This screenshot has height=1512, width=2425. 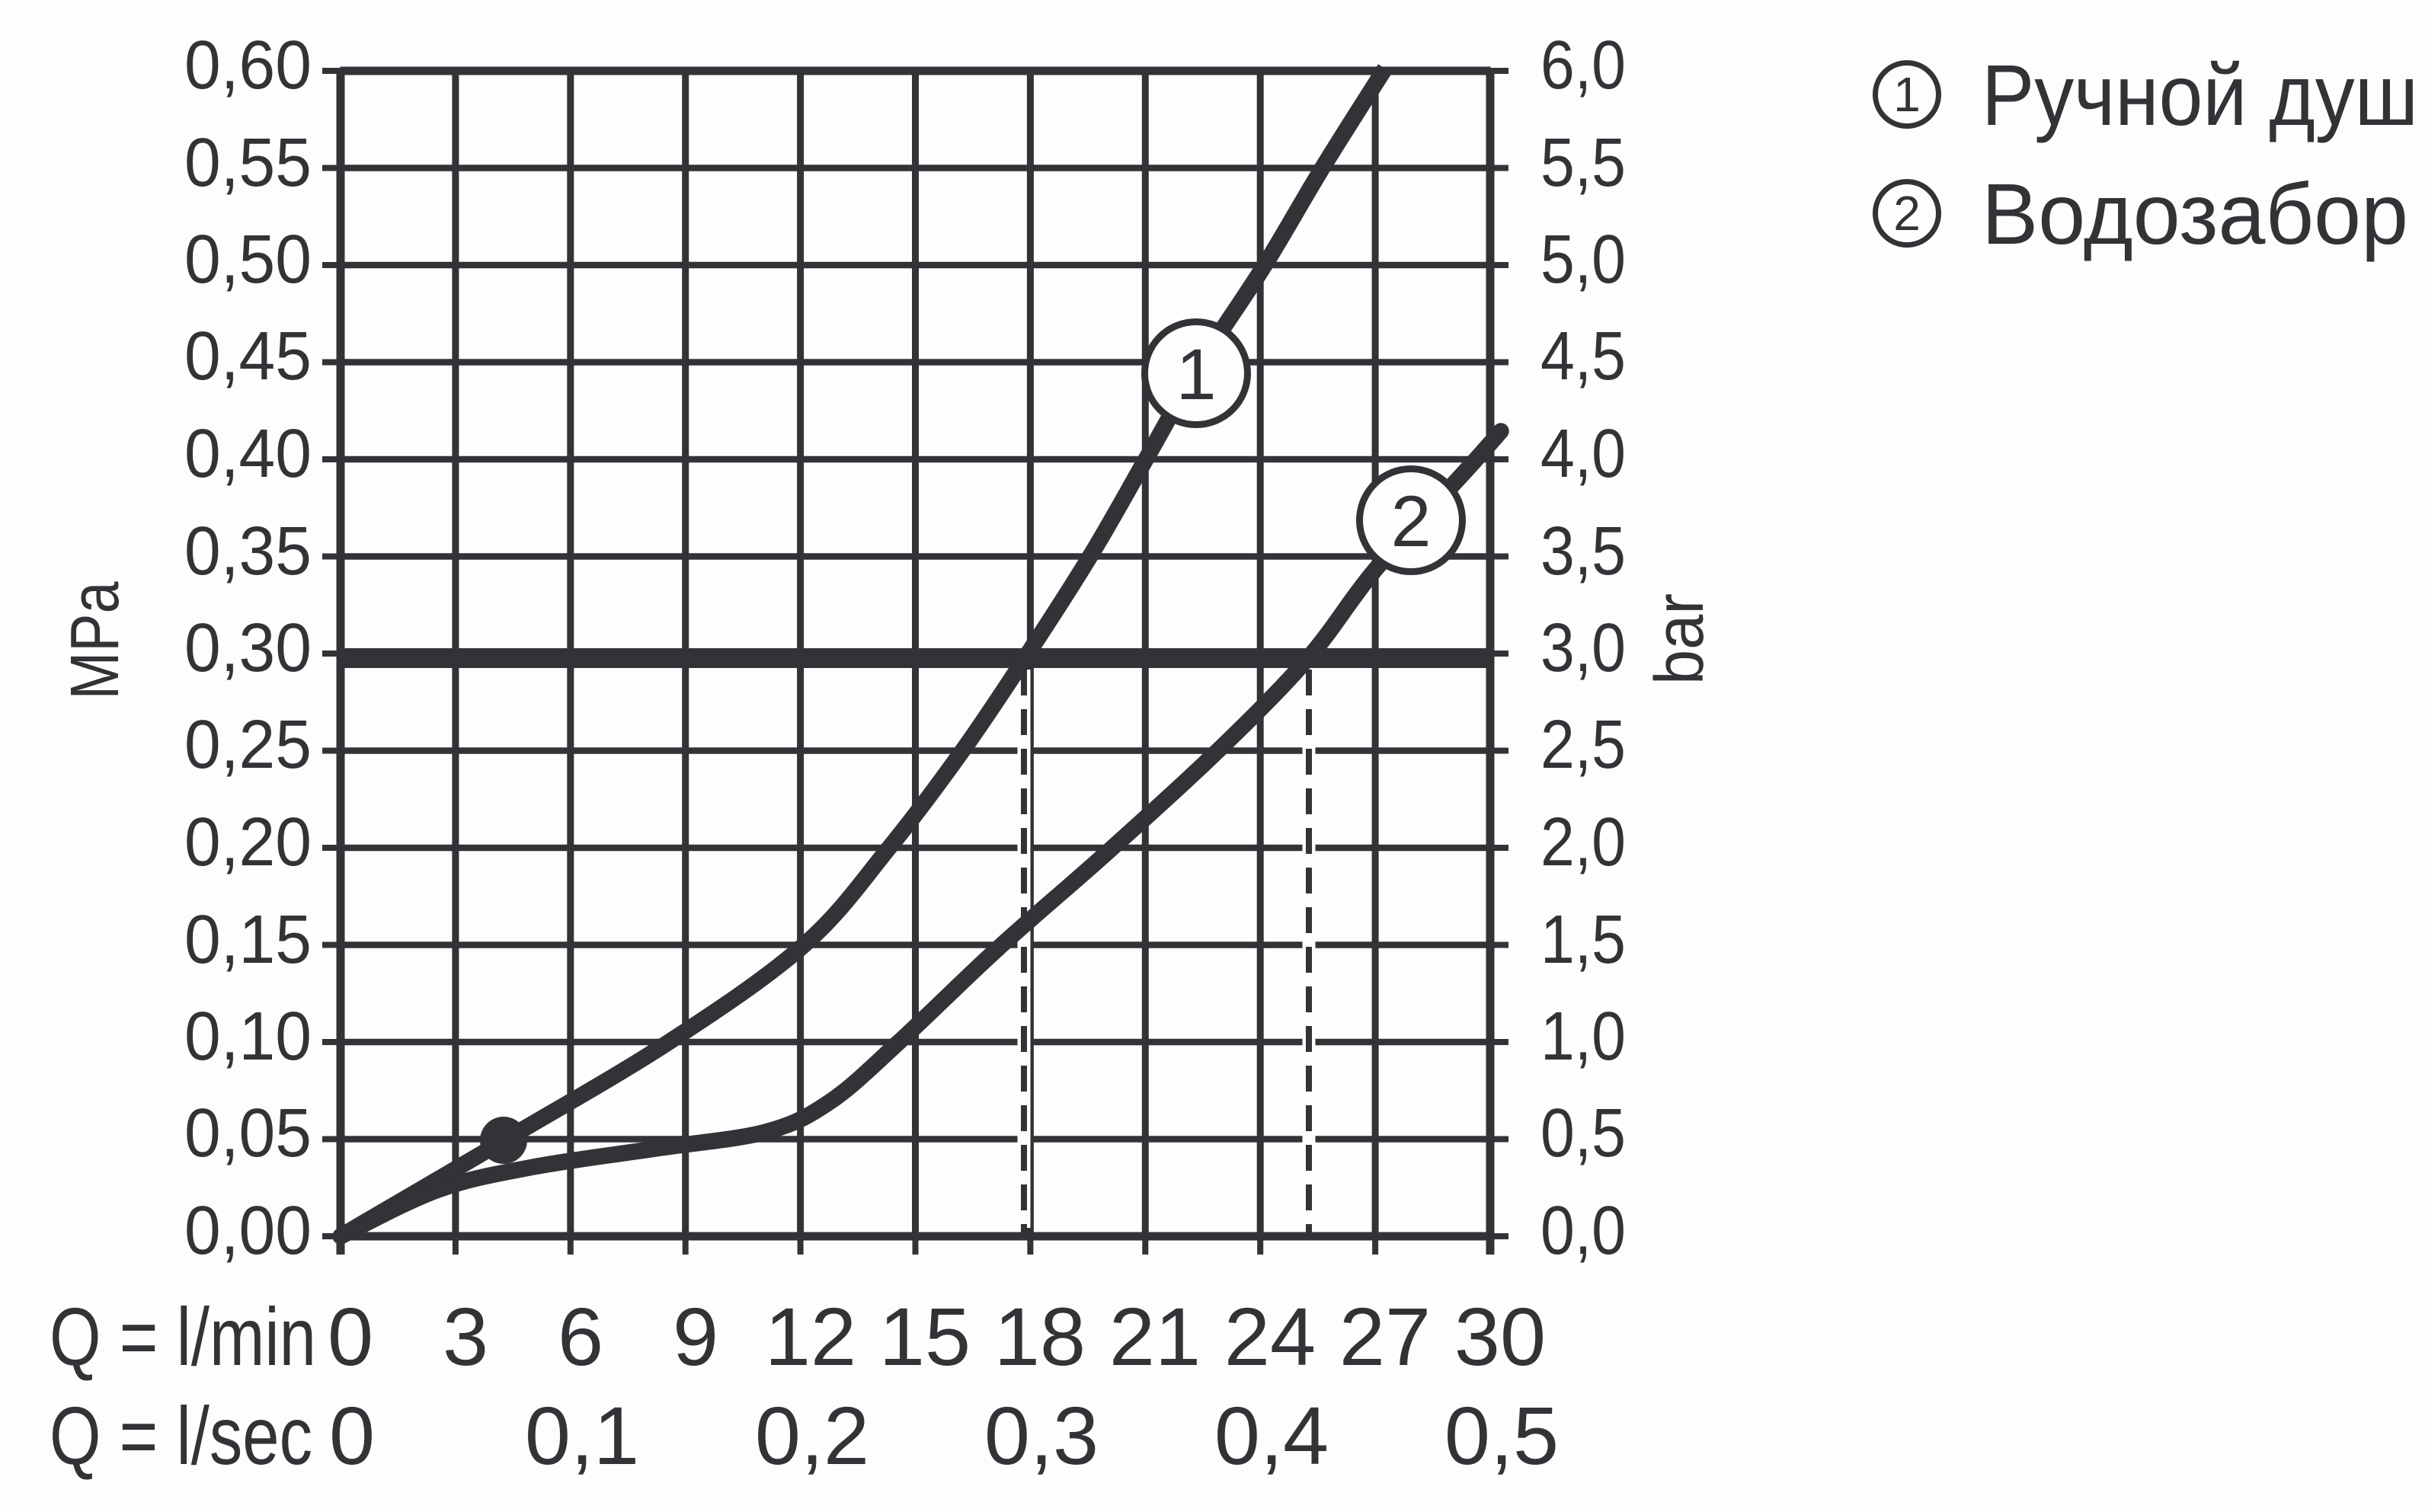 What do you see at coordinates (248, 454) in the screenshot?
I see `svg-text: 0,40` at bounding box center [248, 454].